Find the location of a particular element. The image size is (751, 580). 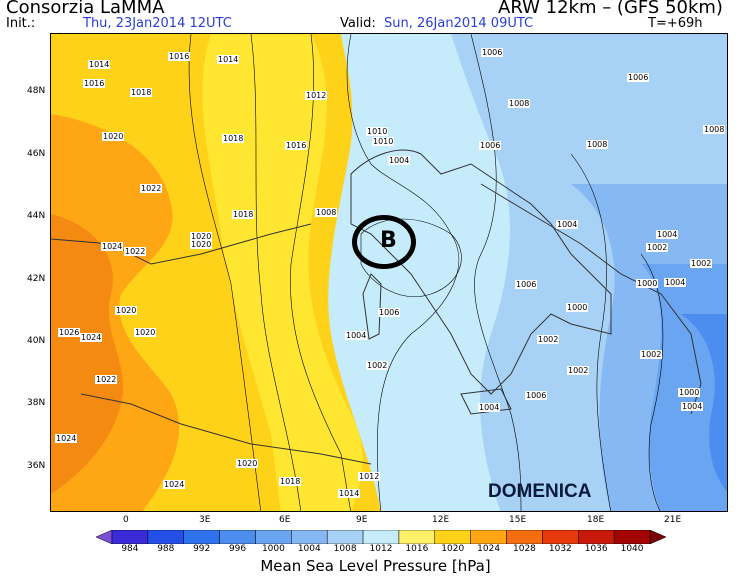

colorbar-label: 1004 is located at coordinates (309, 549).